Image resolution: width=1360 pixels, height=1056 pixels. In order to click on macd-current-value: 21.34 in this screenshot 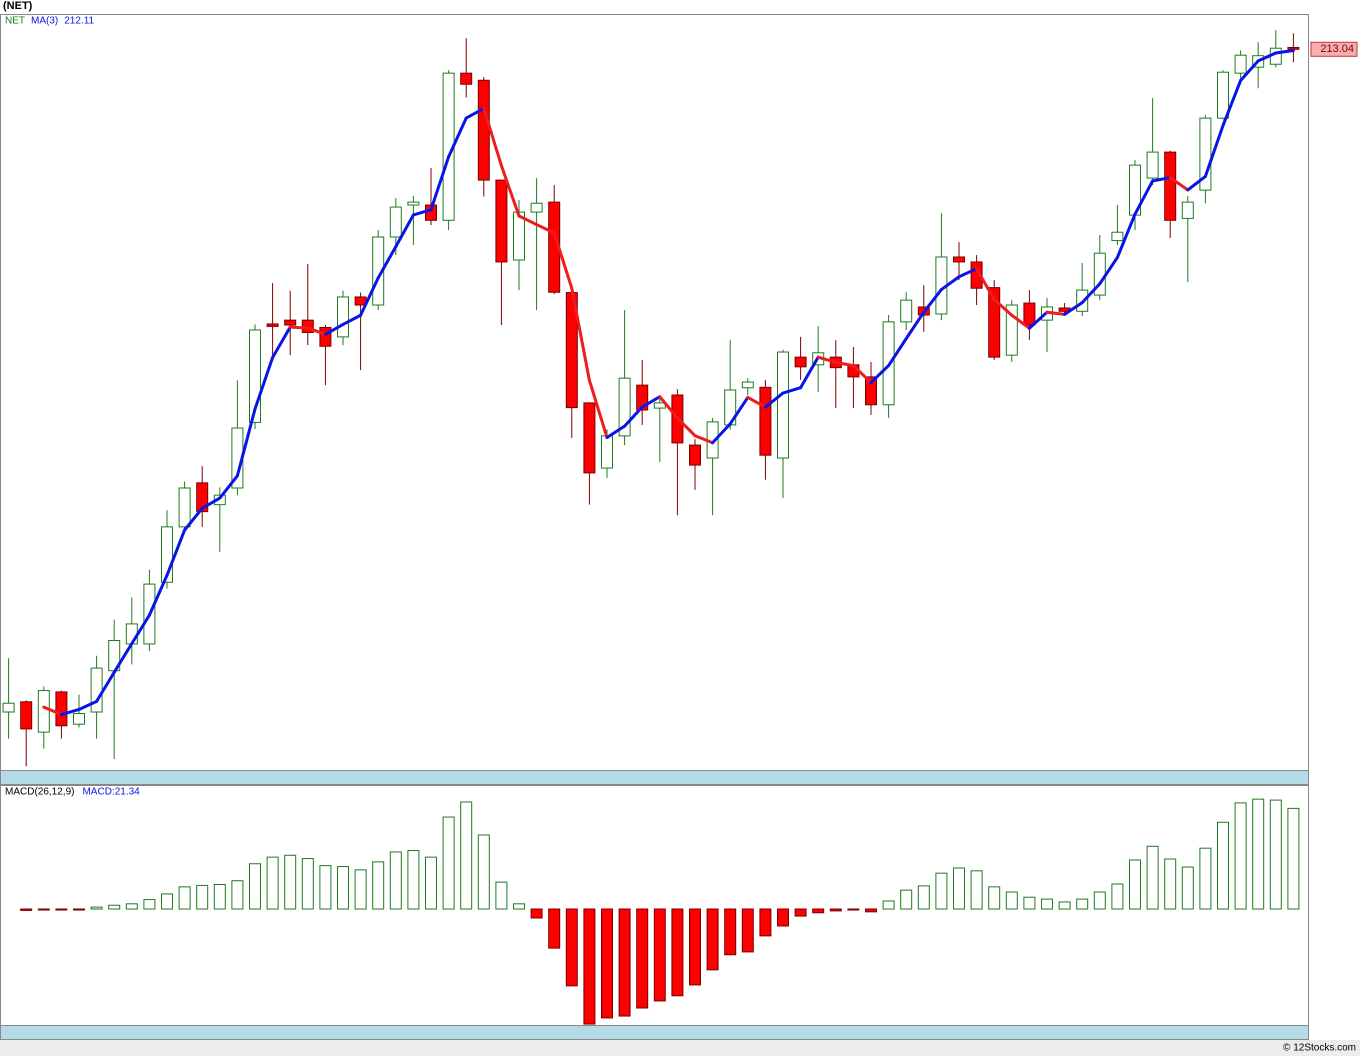, I will do `click(127, 792)`.